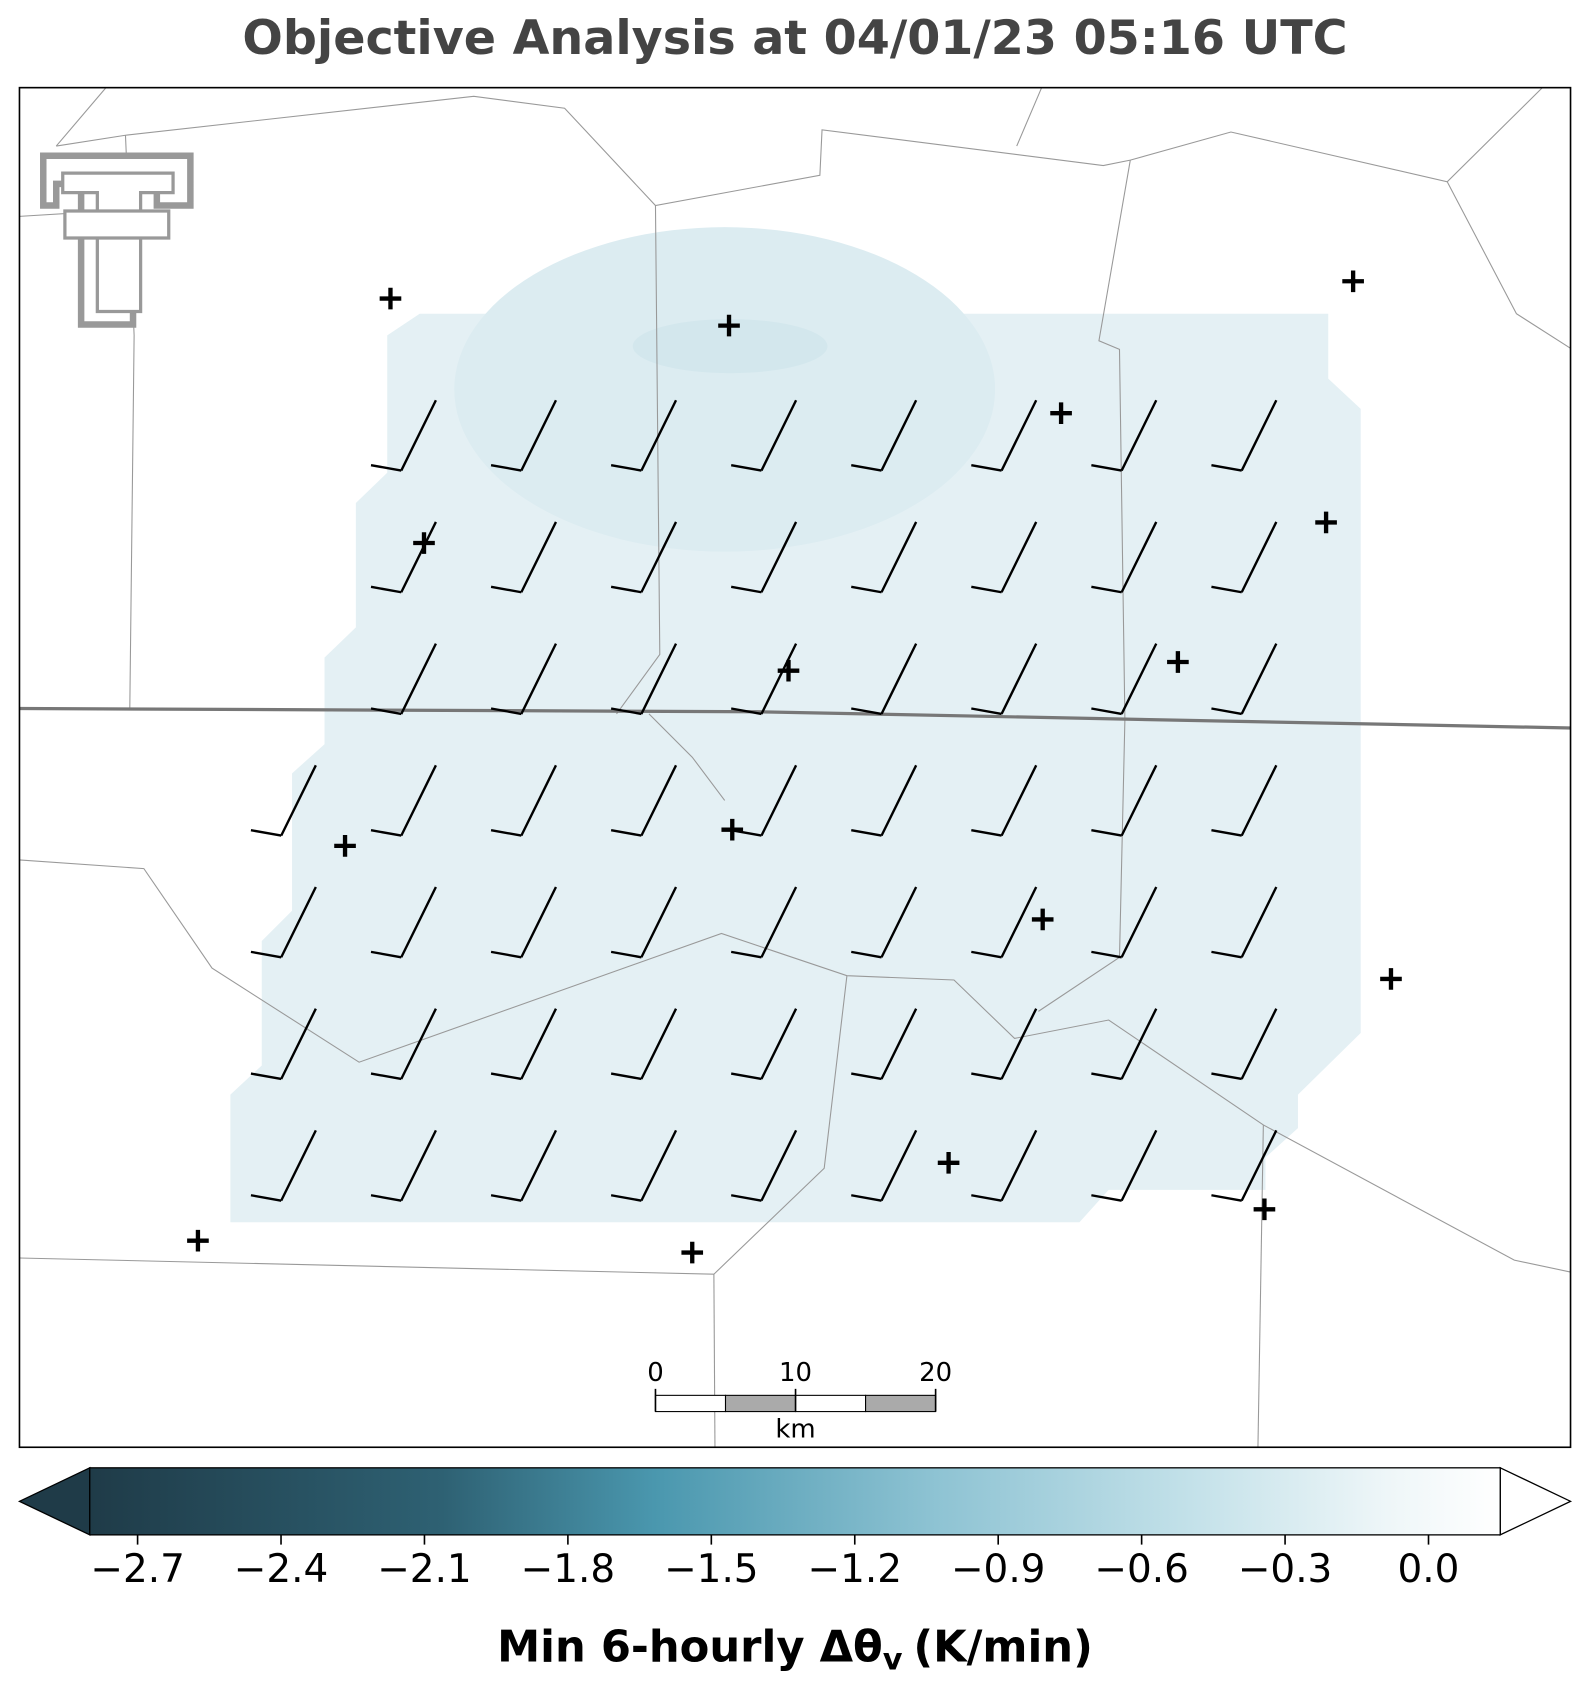 This screenshot has width=1590, height=1695. Describe the element at coordinates (795, 1501) in the screenshot. I see `colorbar-fill` at that location.